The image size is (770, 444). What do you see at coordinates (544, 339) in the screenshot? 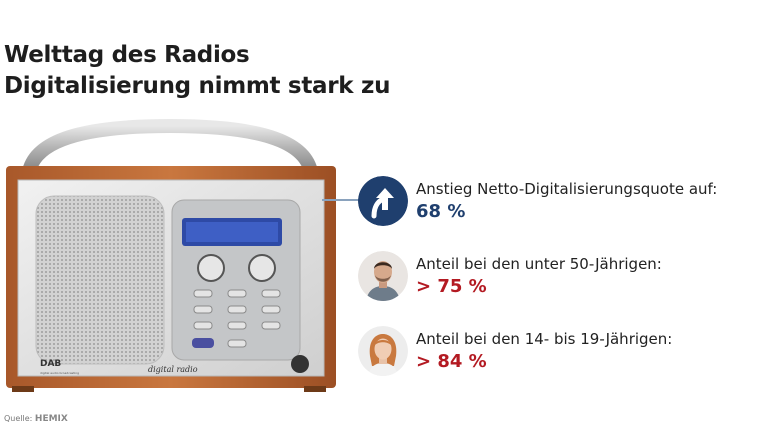
I see `stat-label: Anteil bei den 14- bis 19-Jährigen:` at bounding box center [544, 339].